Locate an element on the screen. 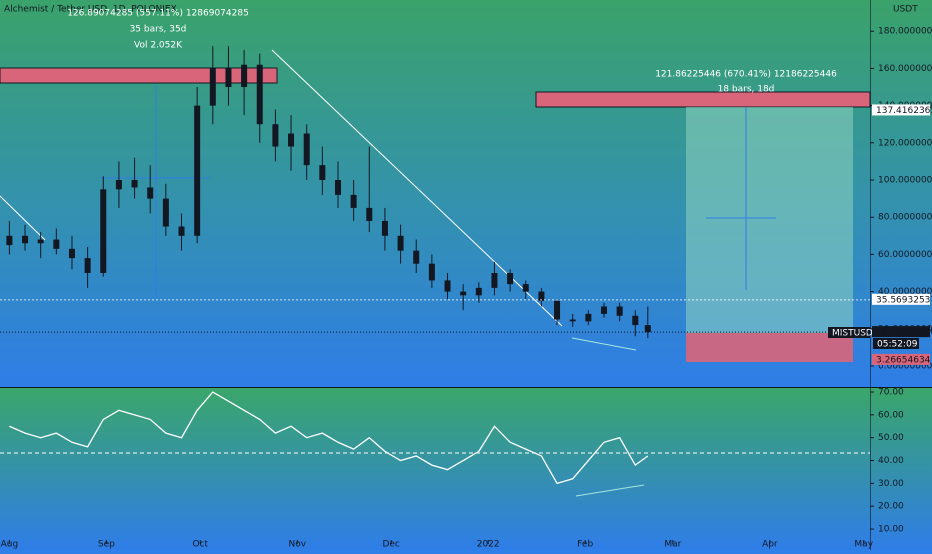  price-label: 35.56932537 is located at coordinates (904, 300).